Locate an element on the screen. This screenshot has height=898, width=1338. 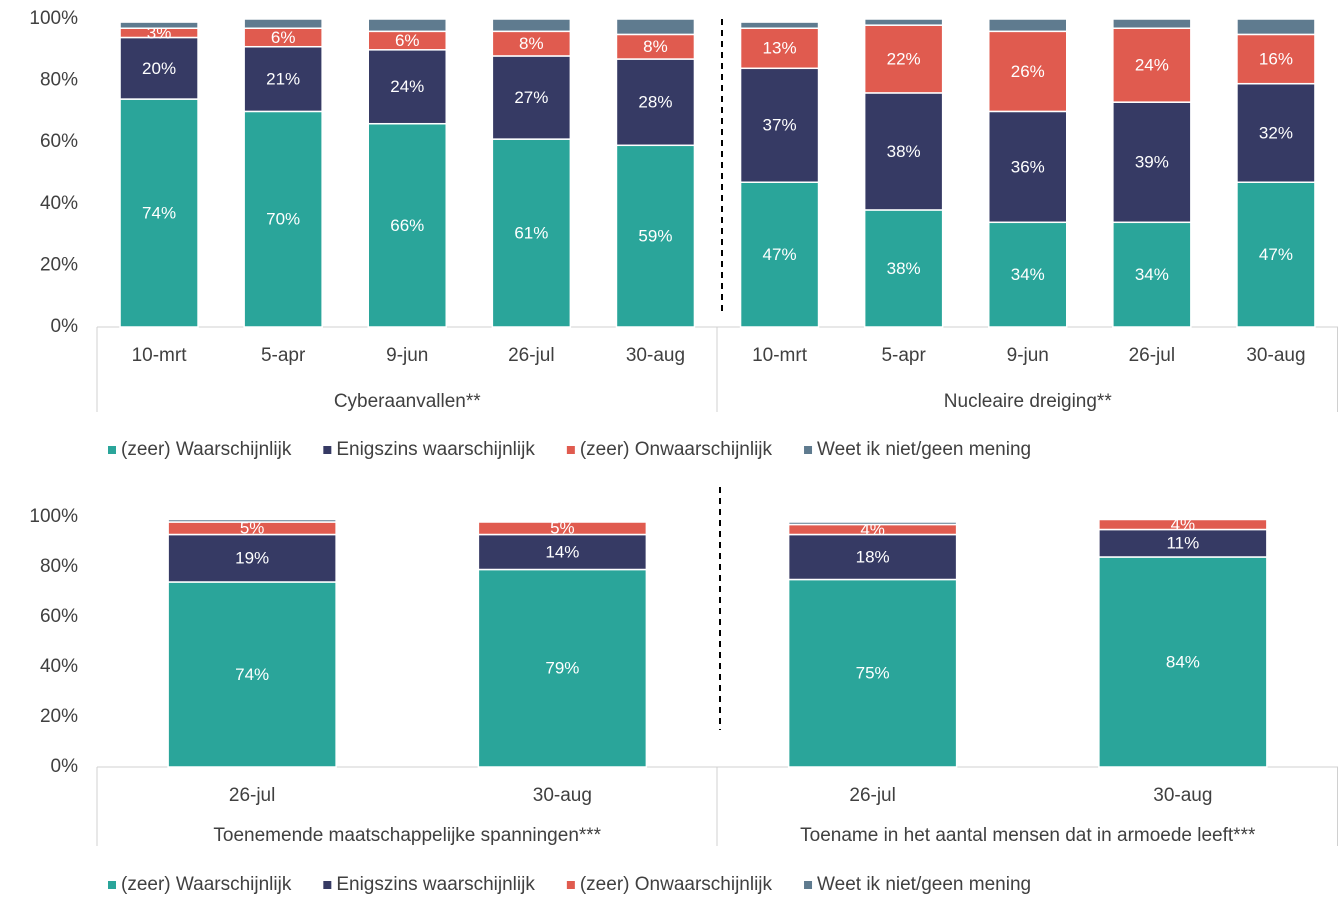
data-label: 37% is located at coordinates (780, 125).